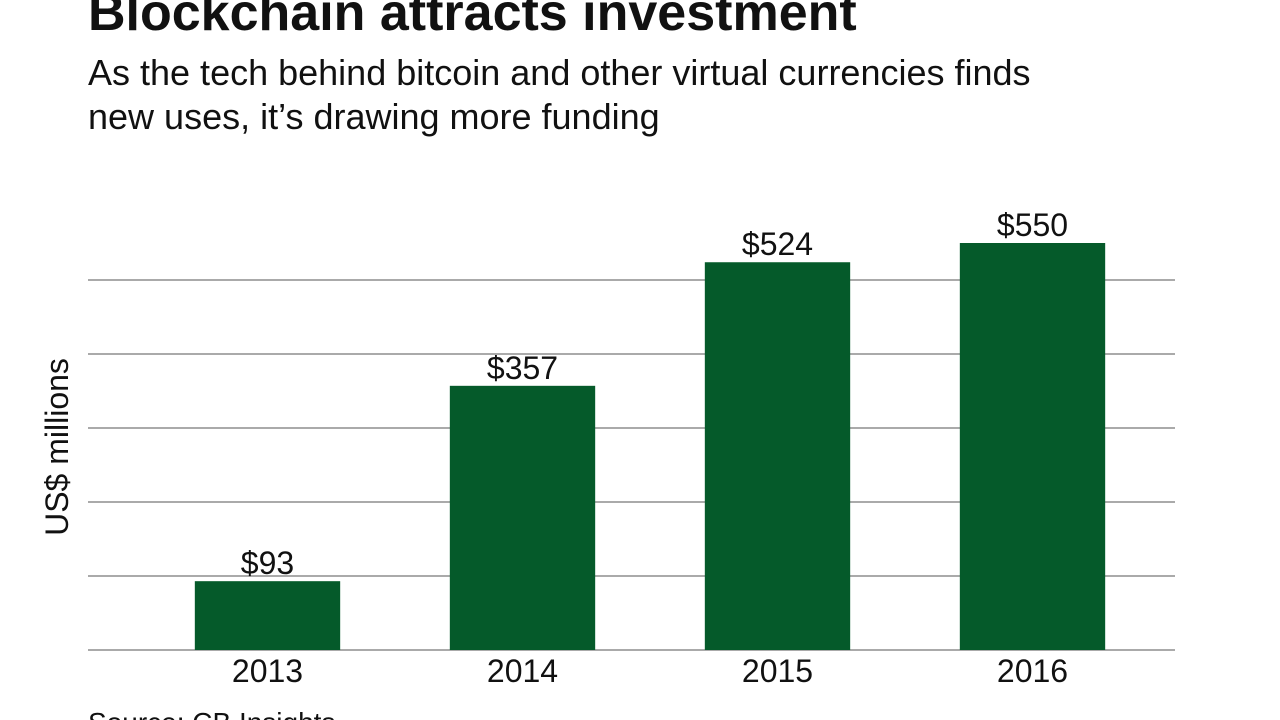  I want to click on chart-subtitle: new uses, it’s drawing more funding, so click(374, 116).